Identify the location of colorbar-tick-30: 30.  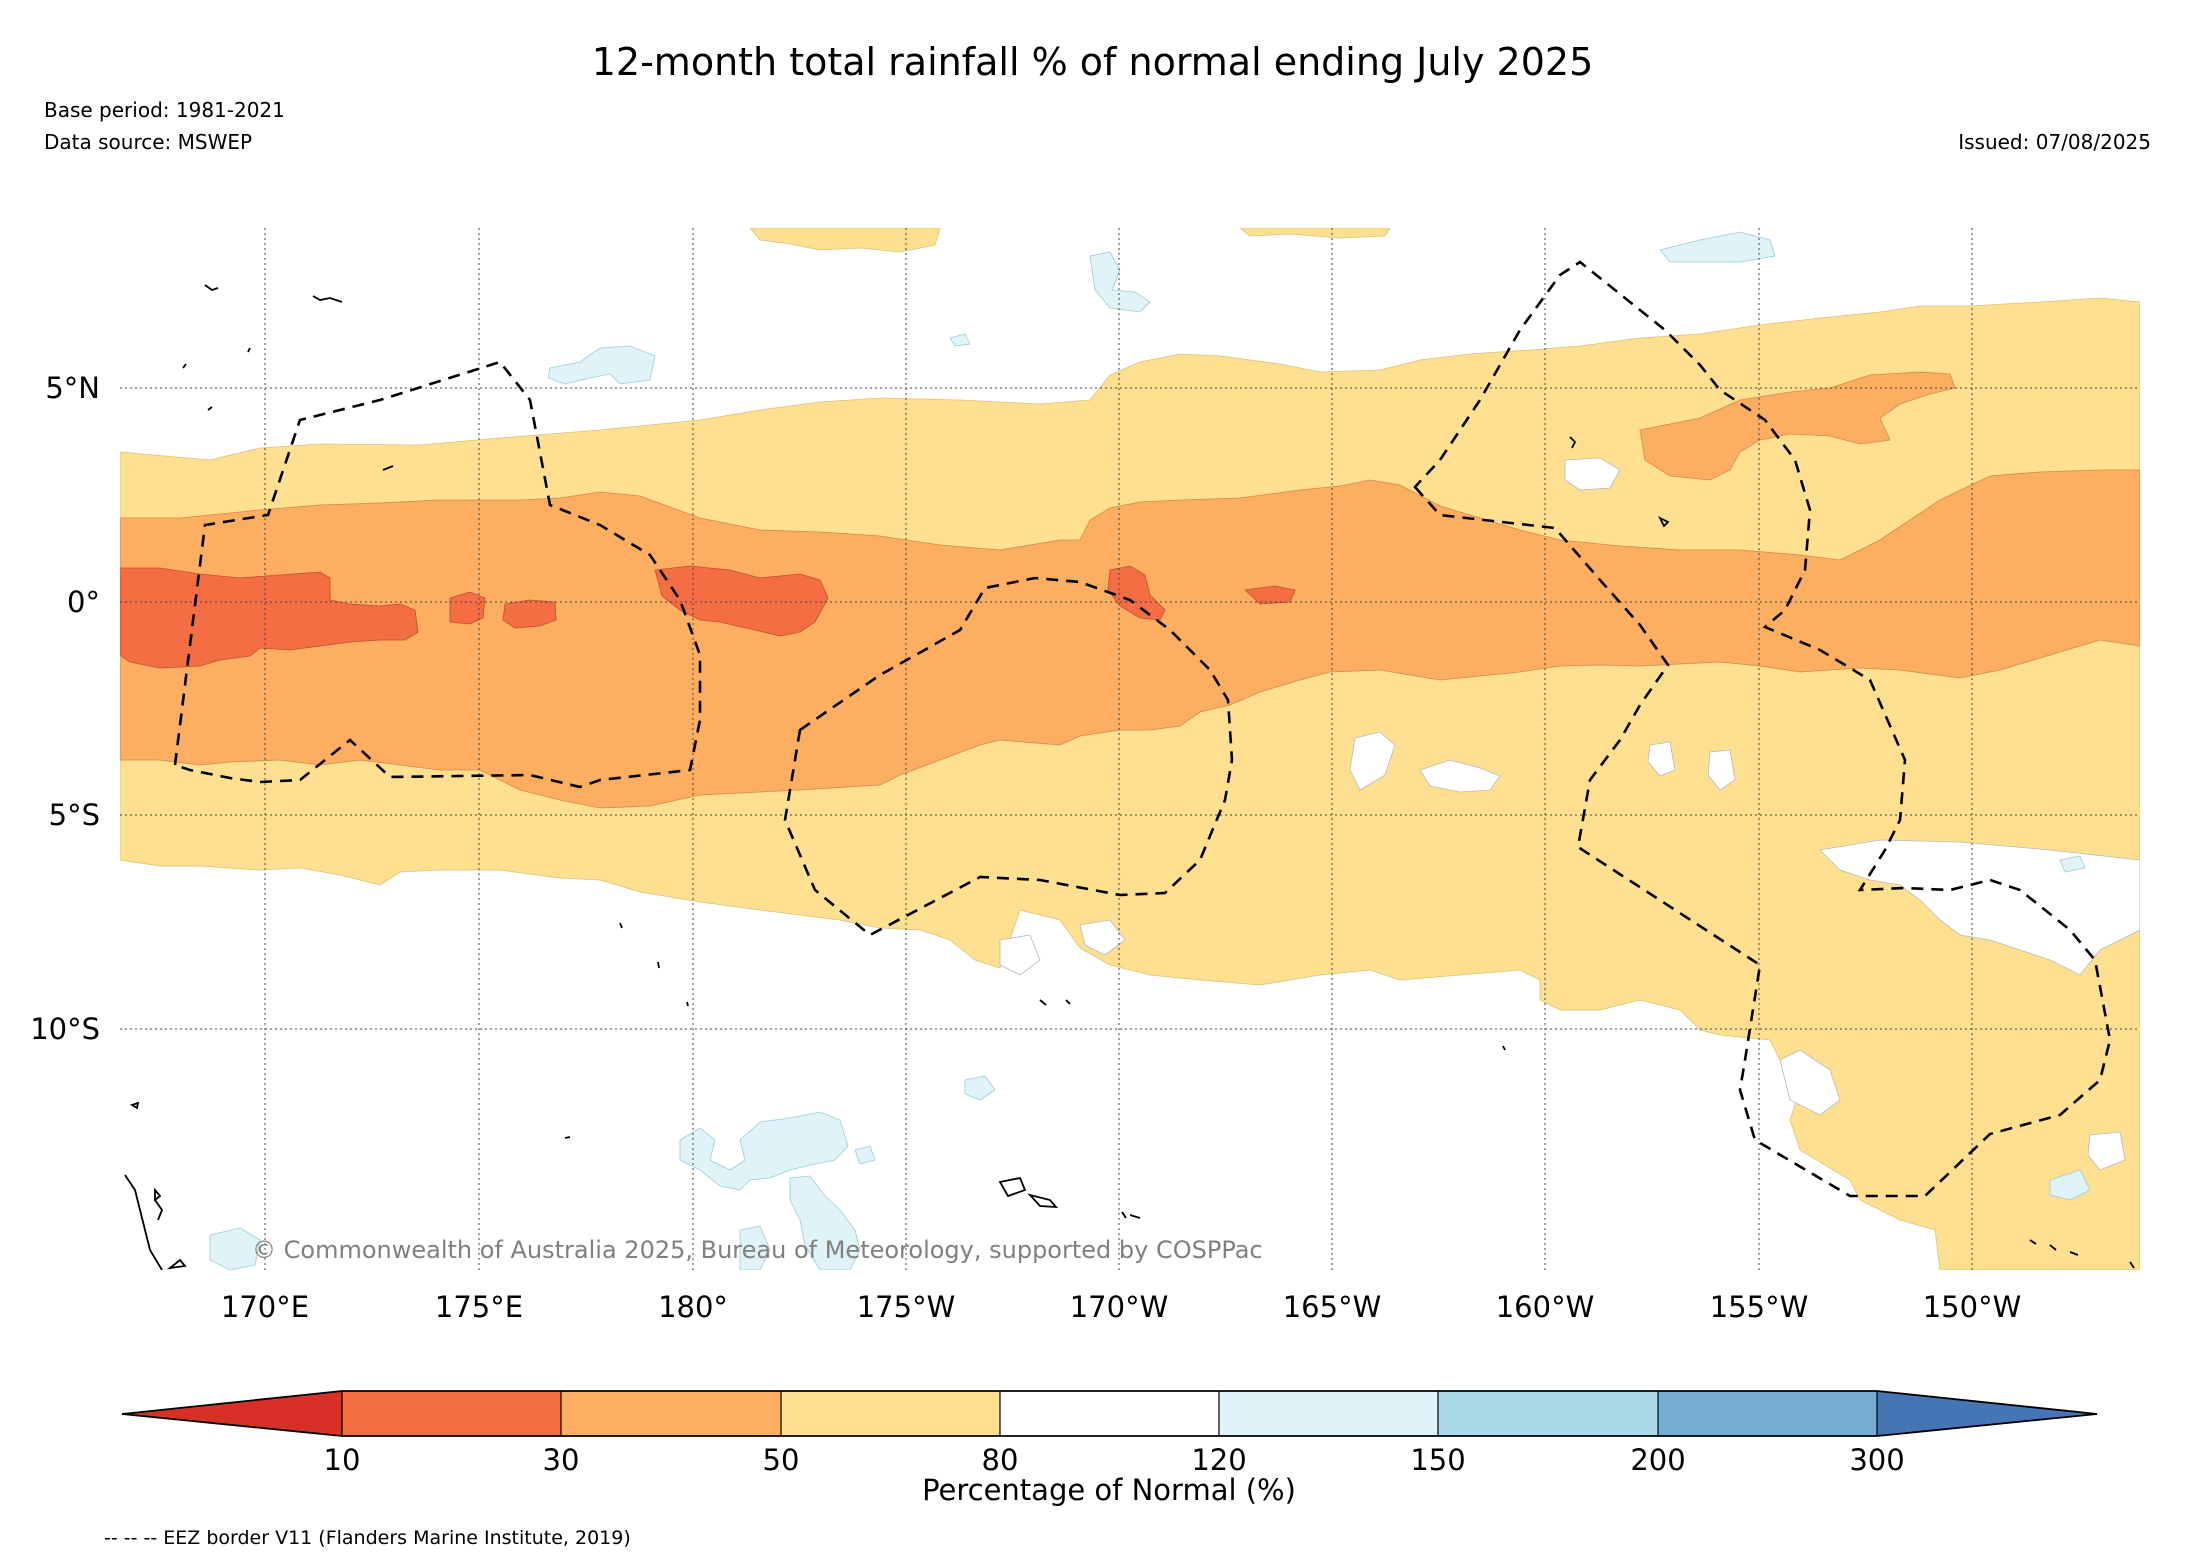
(561, 1460).